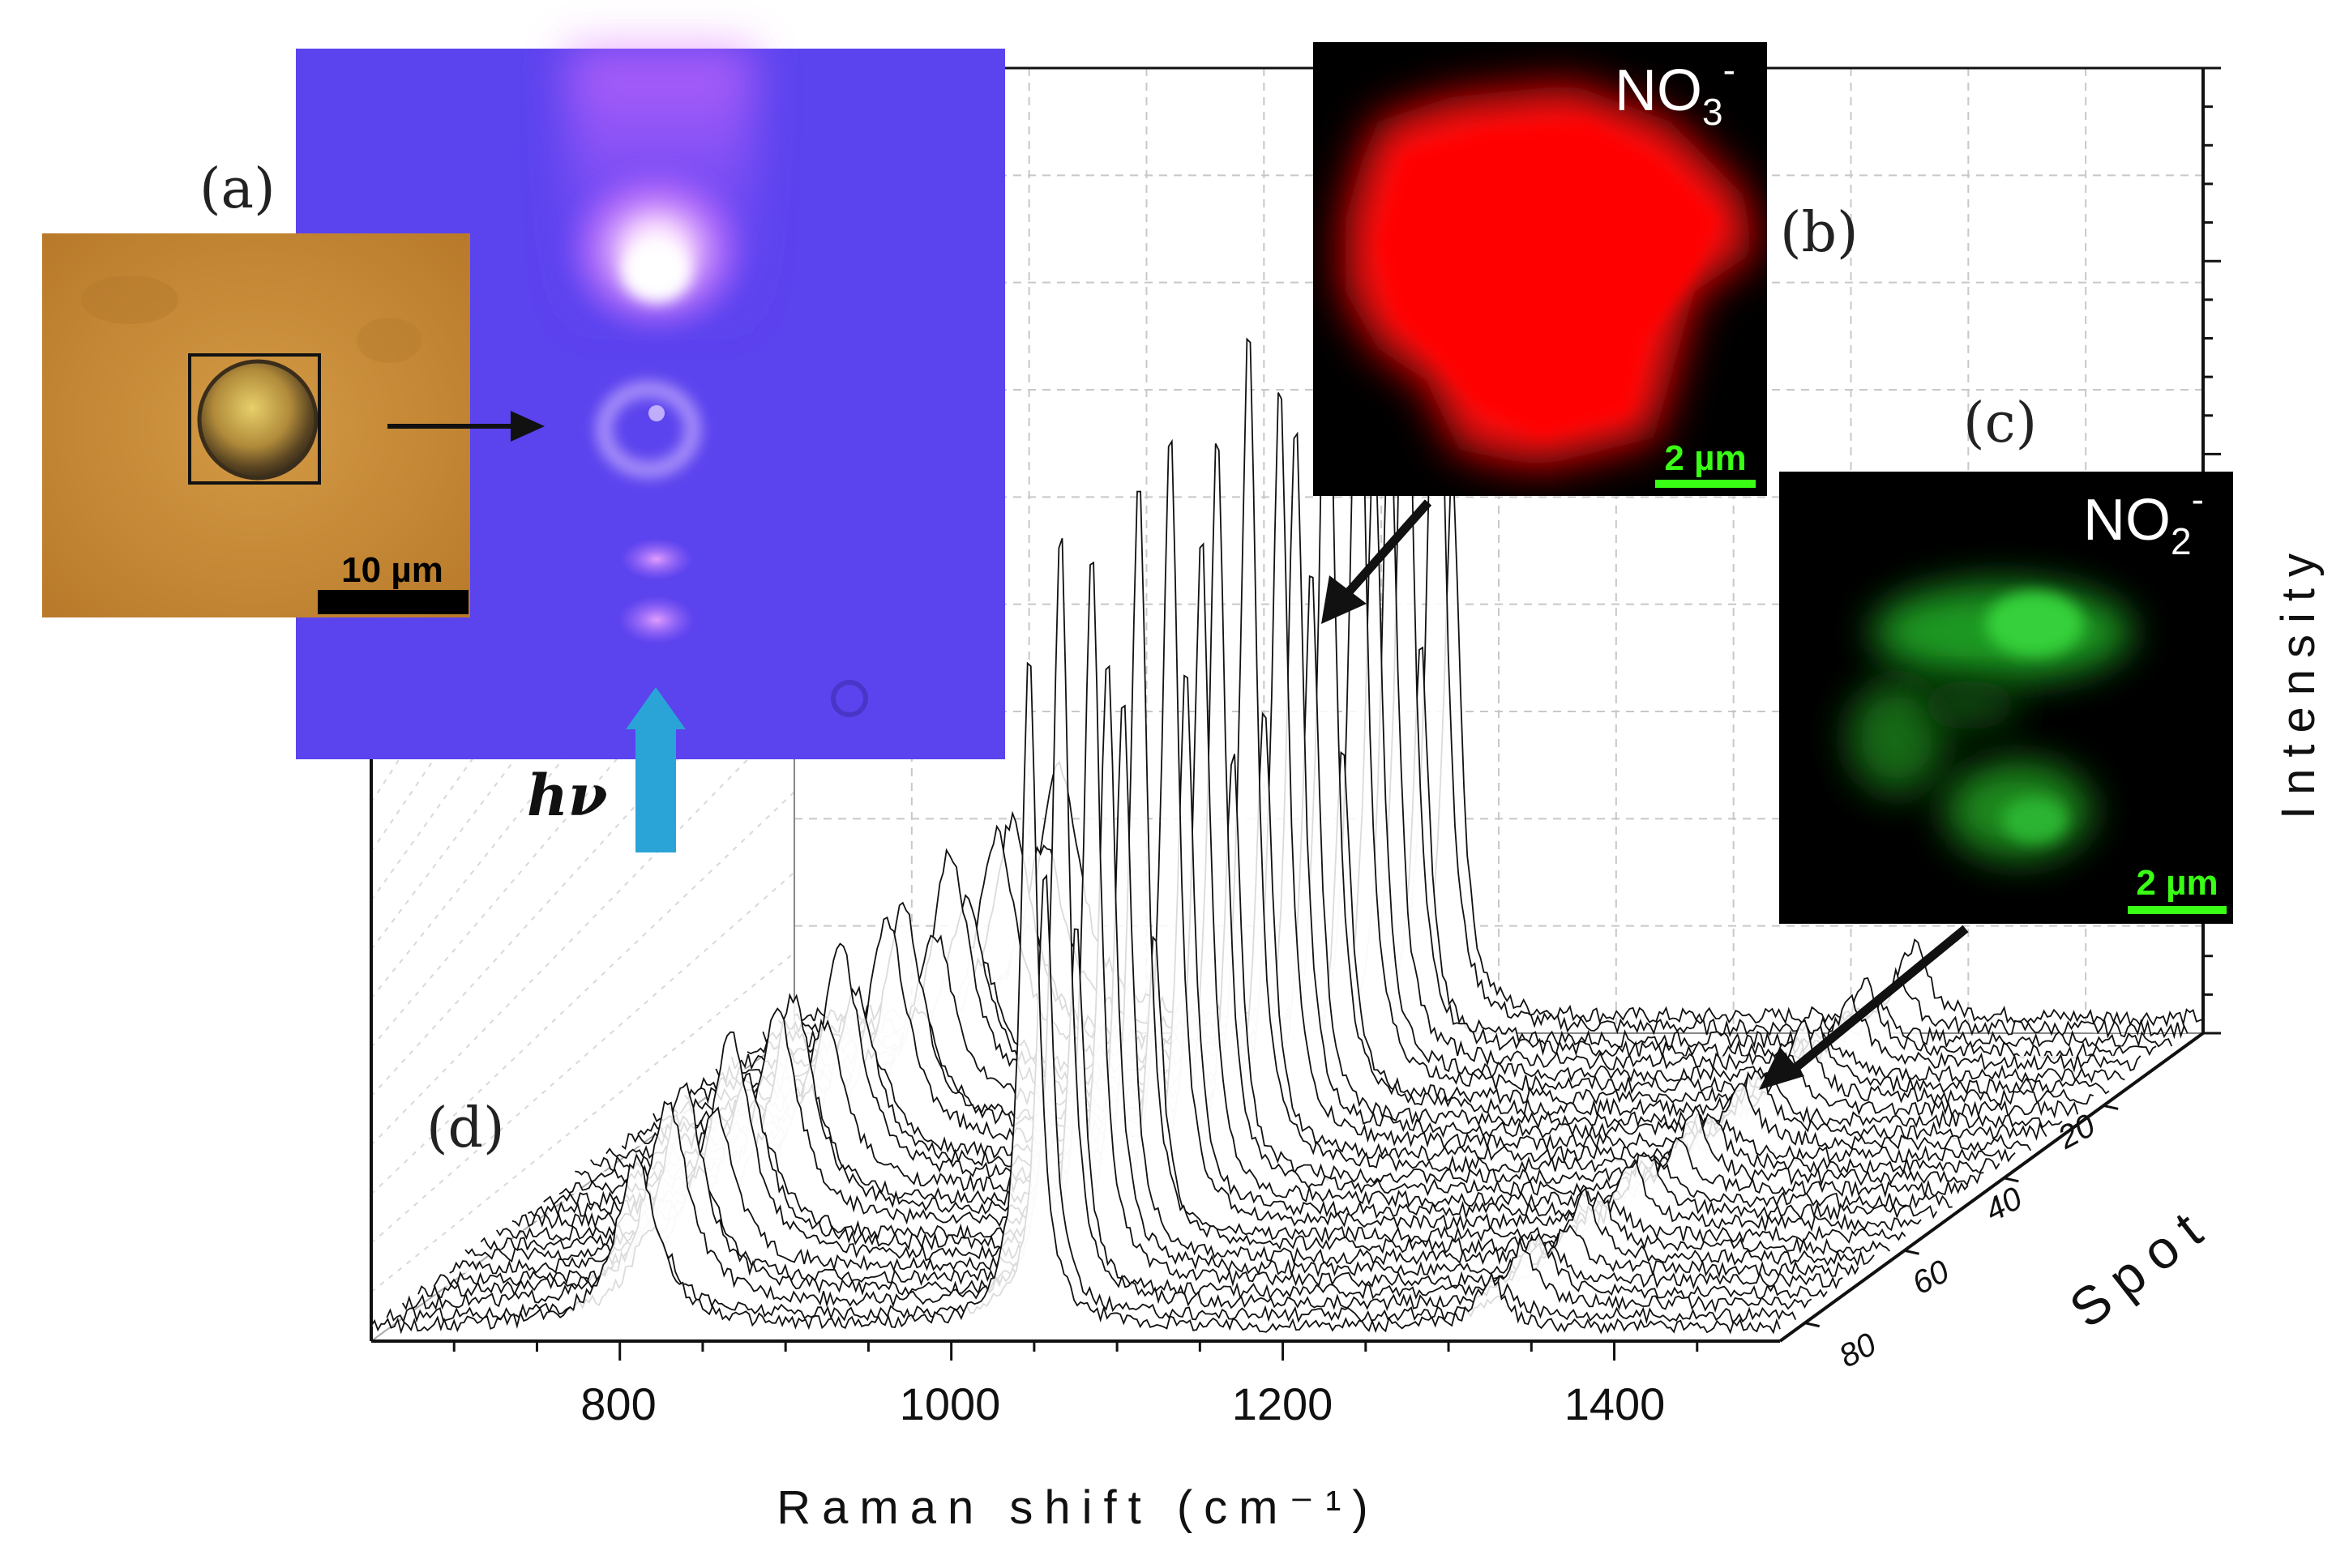 The image size is (2349, 1568). I want to click on map-b-scale-bar, so click(1705, 484).